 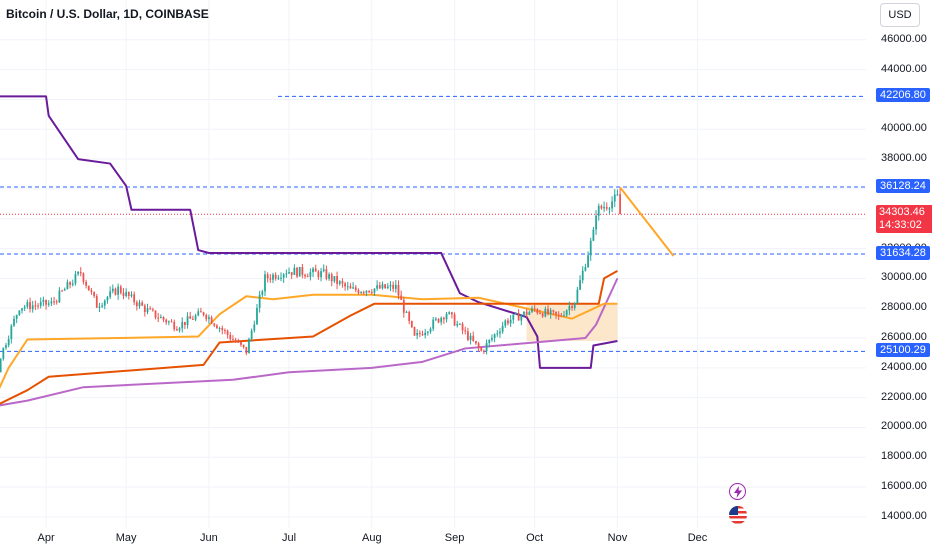 What do you see at coordinates (903, 185) in the screenshot?
I see `level-tag: 36128.24` at bounding box center [903, 185].